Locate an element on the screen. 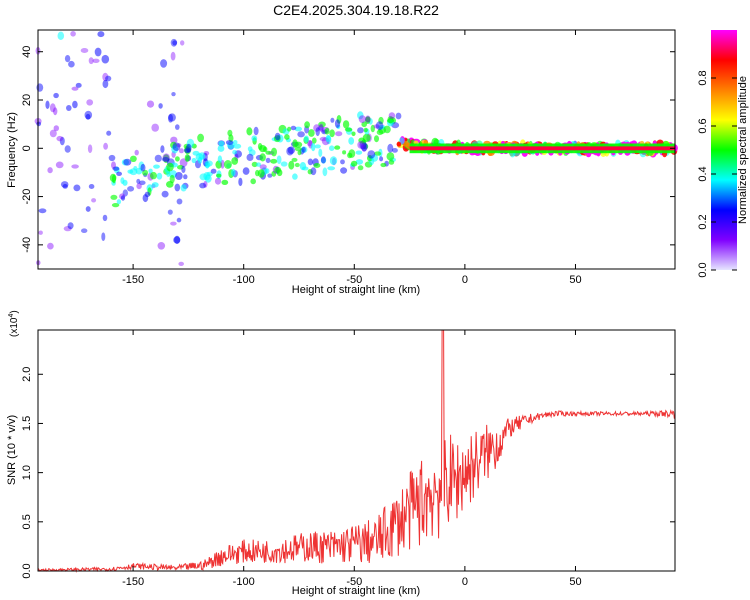 The height and width of the screenshot is (600, 750). snr-x-tick-label: -50 is located at coordinates (354, 582).